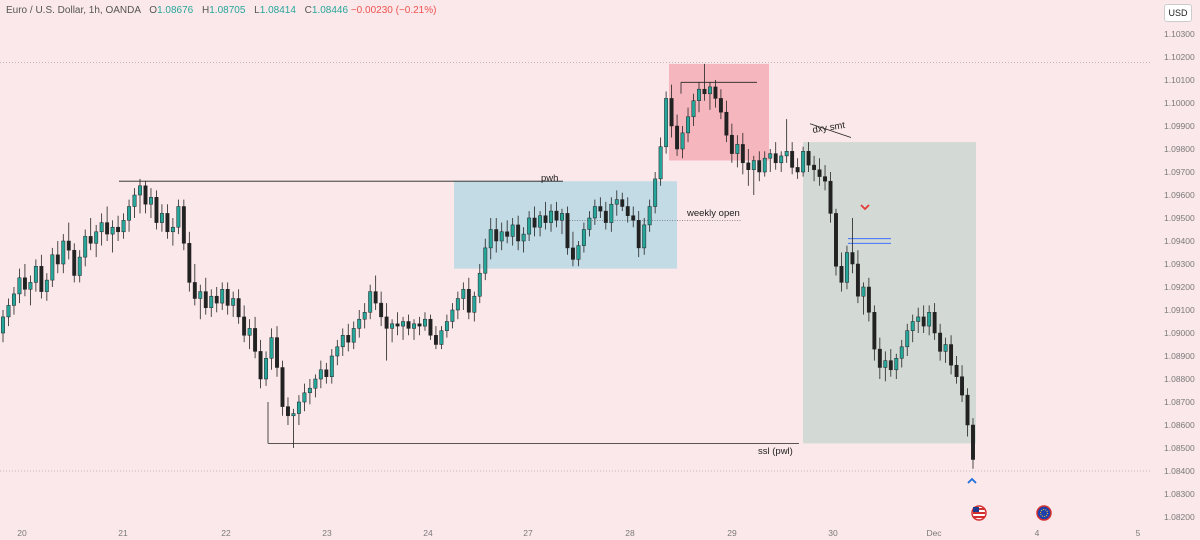 The image size is (1200, 540). I want to click on time-tick-label: 28, so click(630, 533).